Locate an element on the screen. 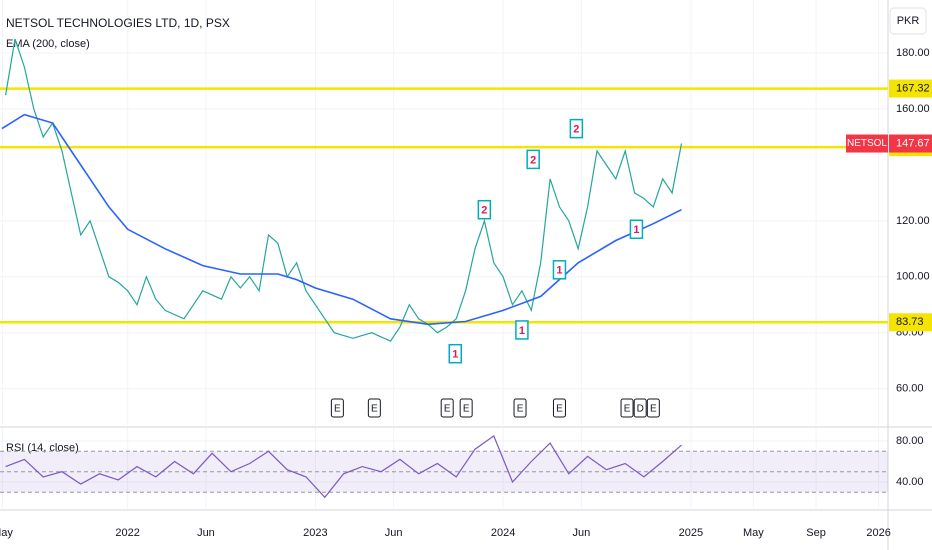  x-tick-label: 2026 is located at coordinates (878, 533).